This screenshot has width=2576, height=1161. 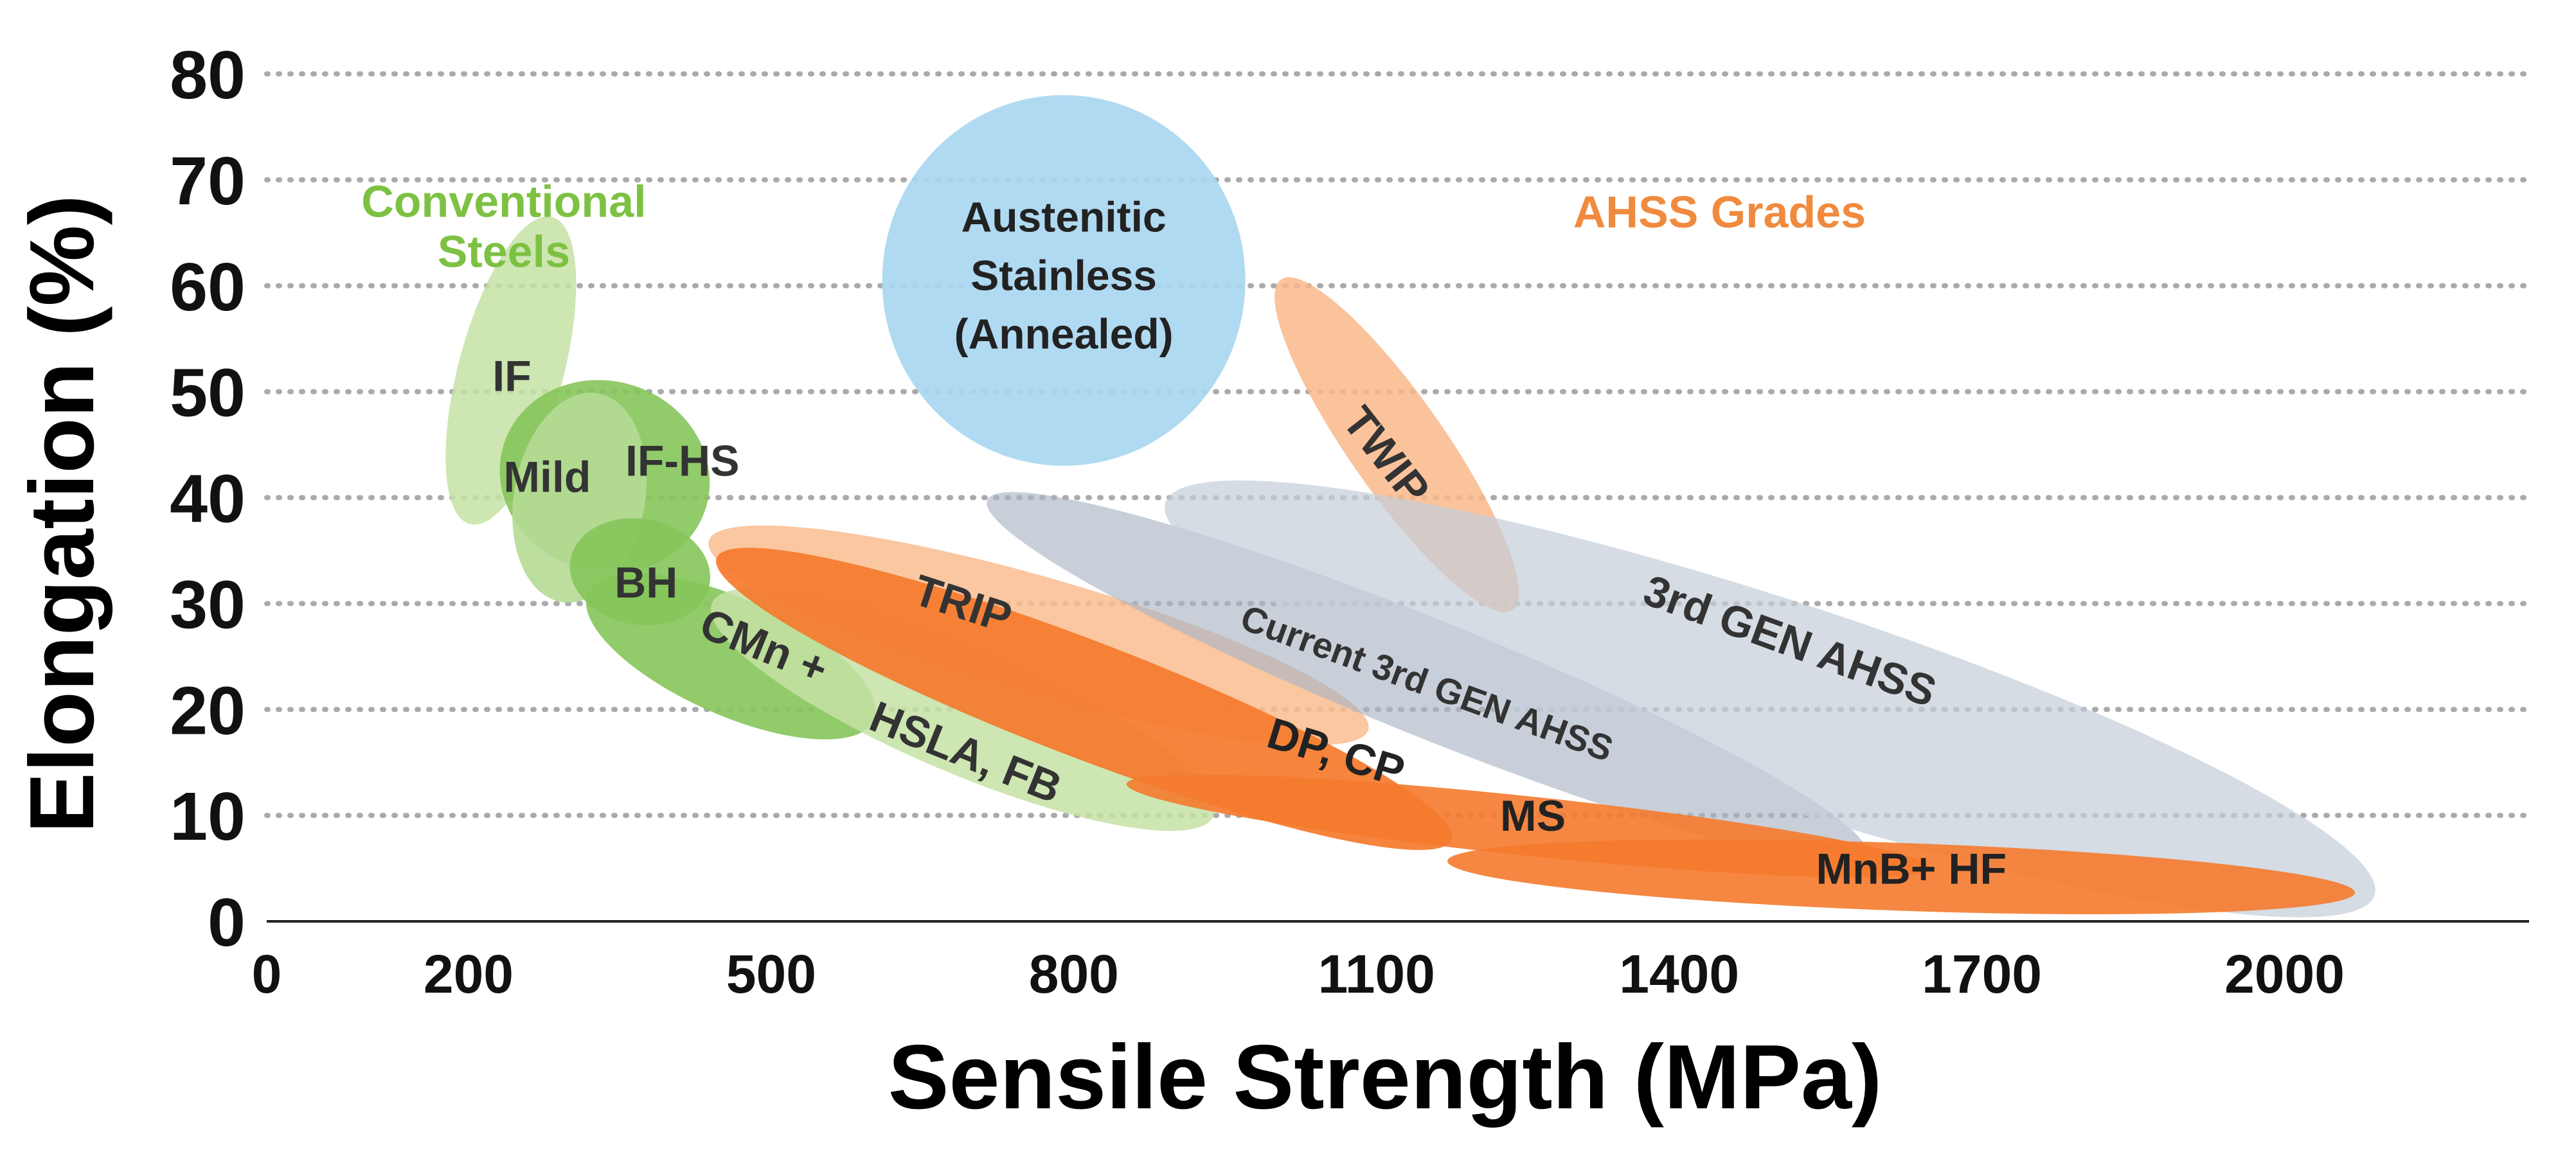 I want to click on group-label-conventional-steels: Conventional Steels, so click(x=503, y=227).